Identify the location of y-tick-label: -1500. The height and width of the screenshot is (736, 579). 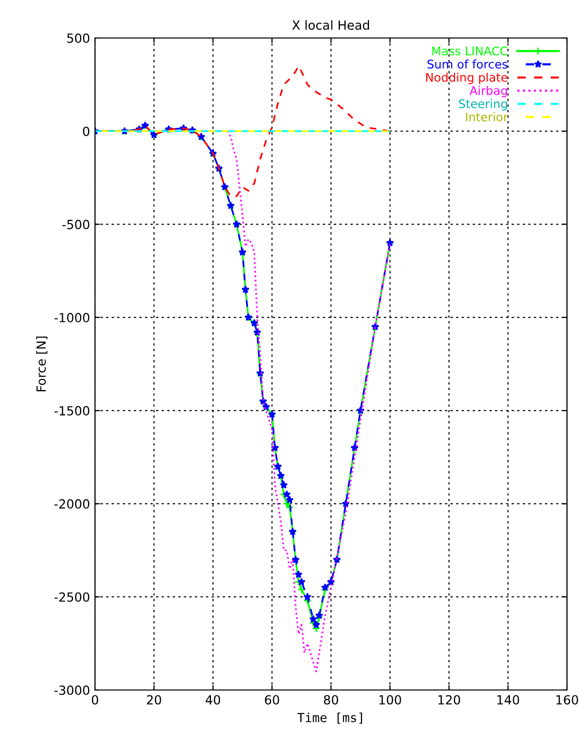
(72, 411).